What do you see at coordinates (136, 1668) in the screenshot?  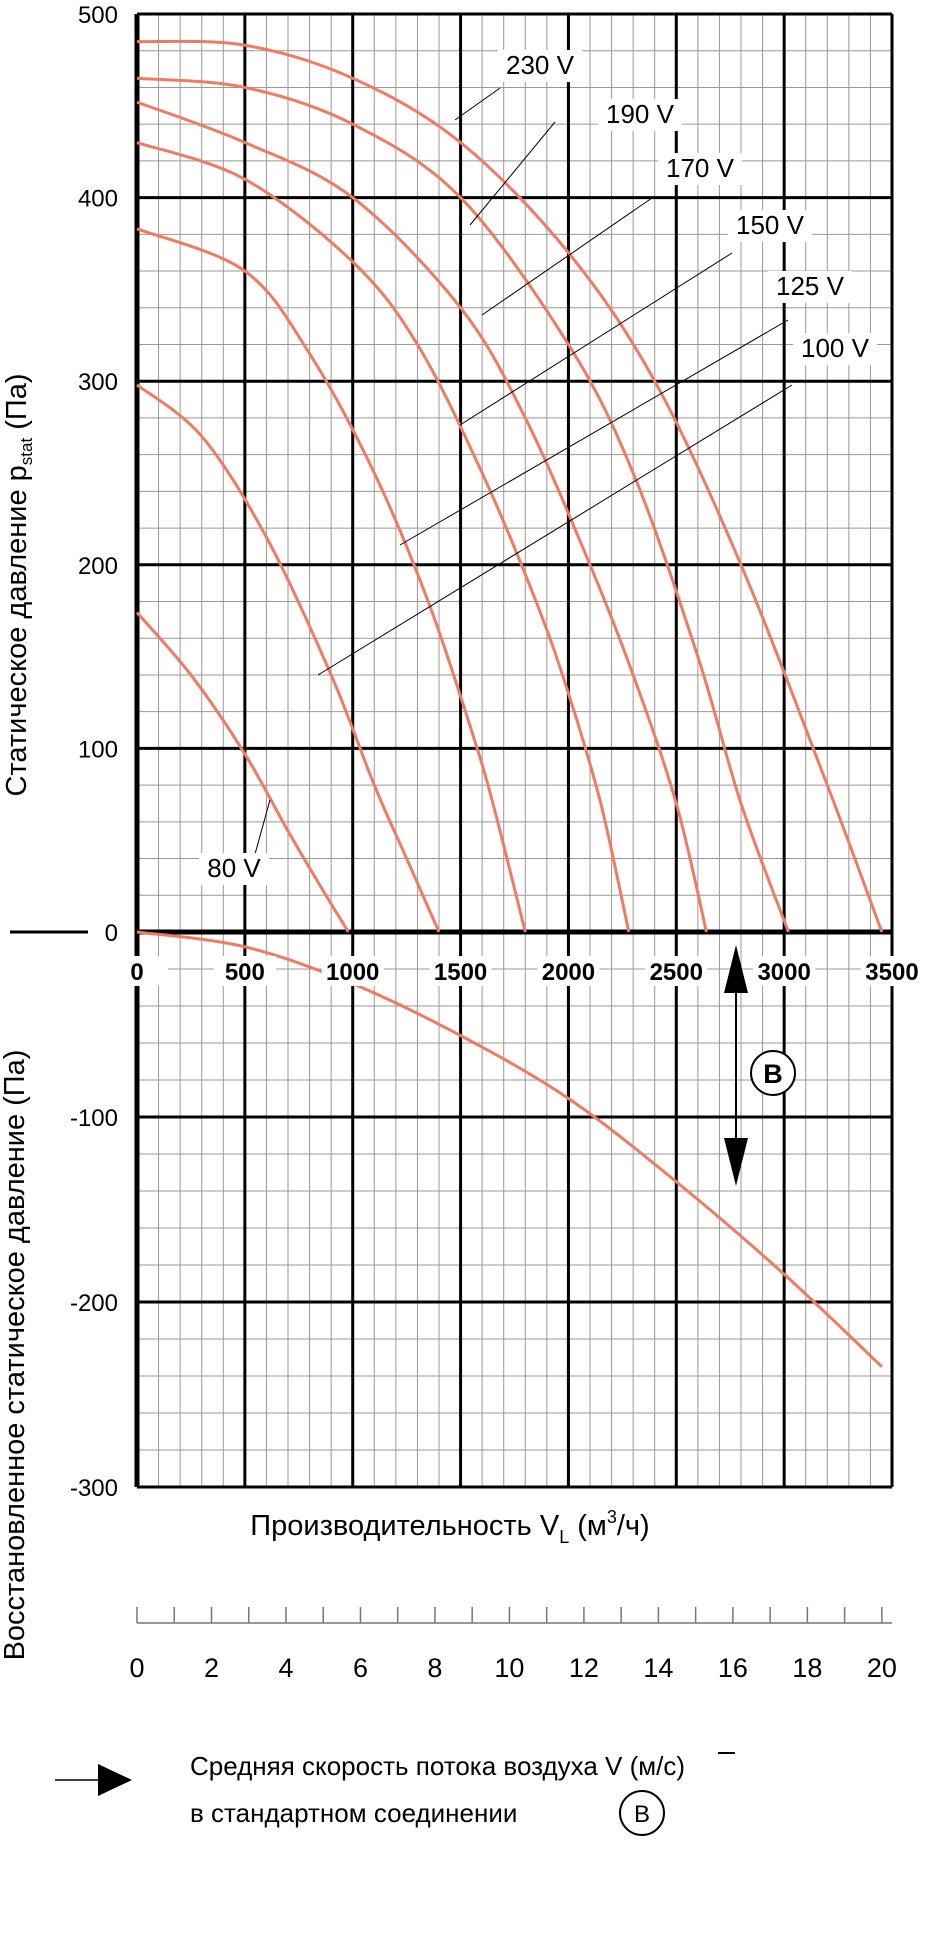 I see `velocity-tick-label: 0` at bounding box center [136, 1668].